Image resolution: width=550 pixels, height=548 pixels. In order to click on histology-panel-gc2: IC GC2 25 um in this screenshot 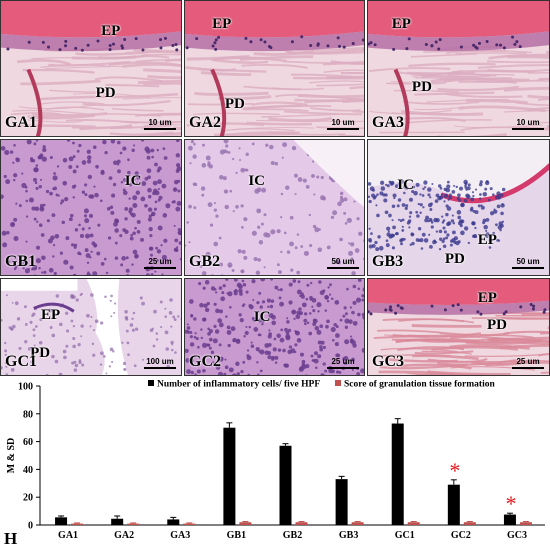, I will do `click(274, 327)`.